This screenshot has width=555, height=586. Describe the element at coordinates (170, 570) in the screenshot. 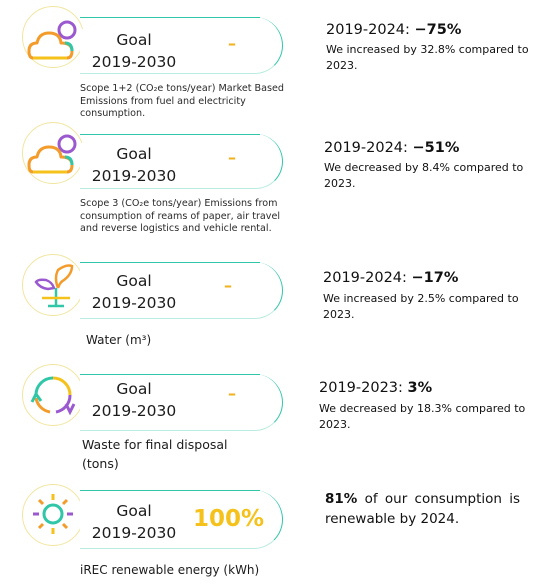

I see `metric-description: iREC renewable energy (kWh)` at that location.